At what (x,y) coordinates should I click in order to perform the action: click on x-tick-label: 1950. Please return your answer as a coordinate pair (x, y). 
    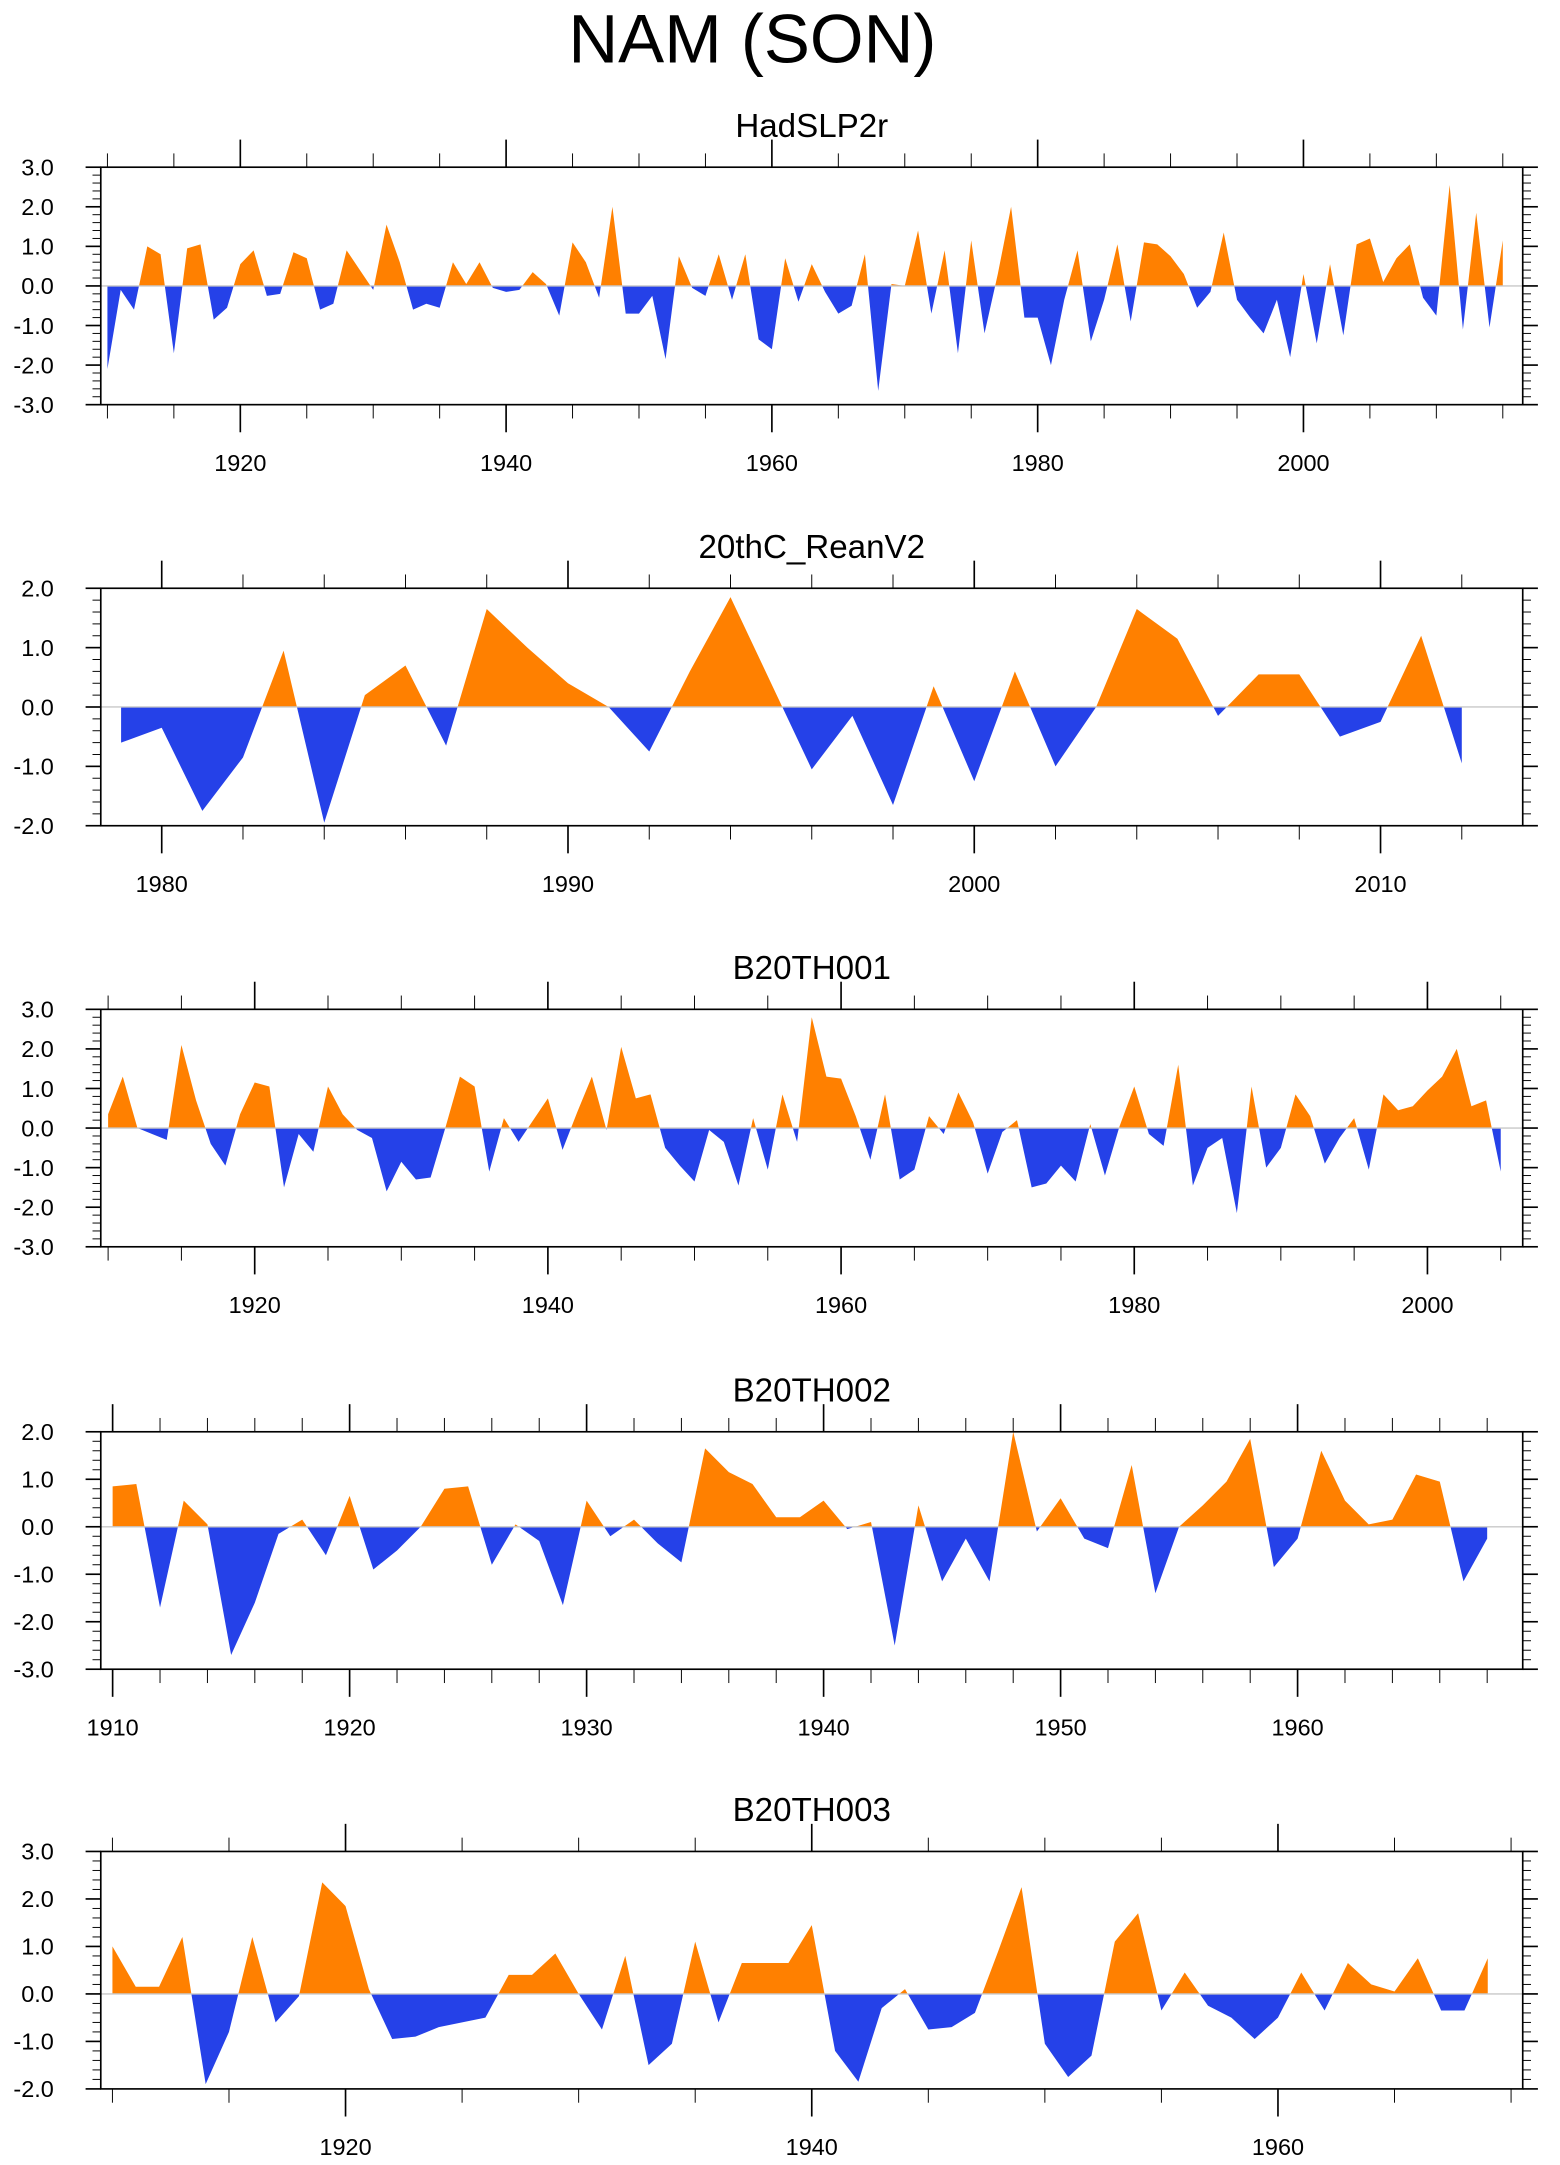
    Looking at the image, I should click on (1060, 1727).